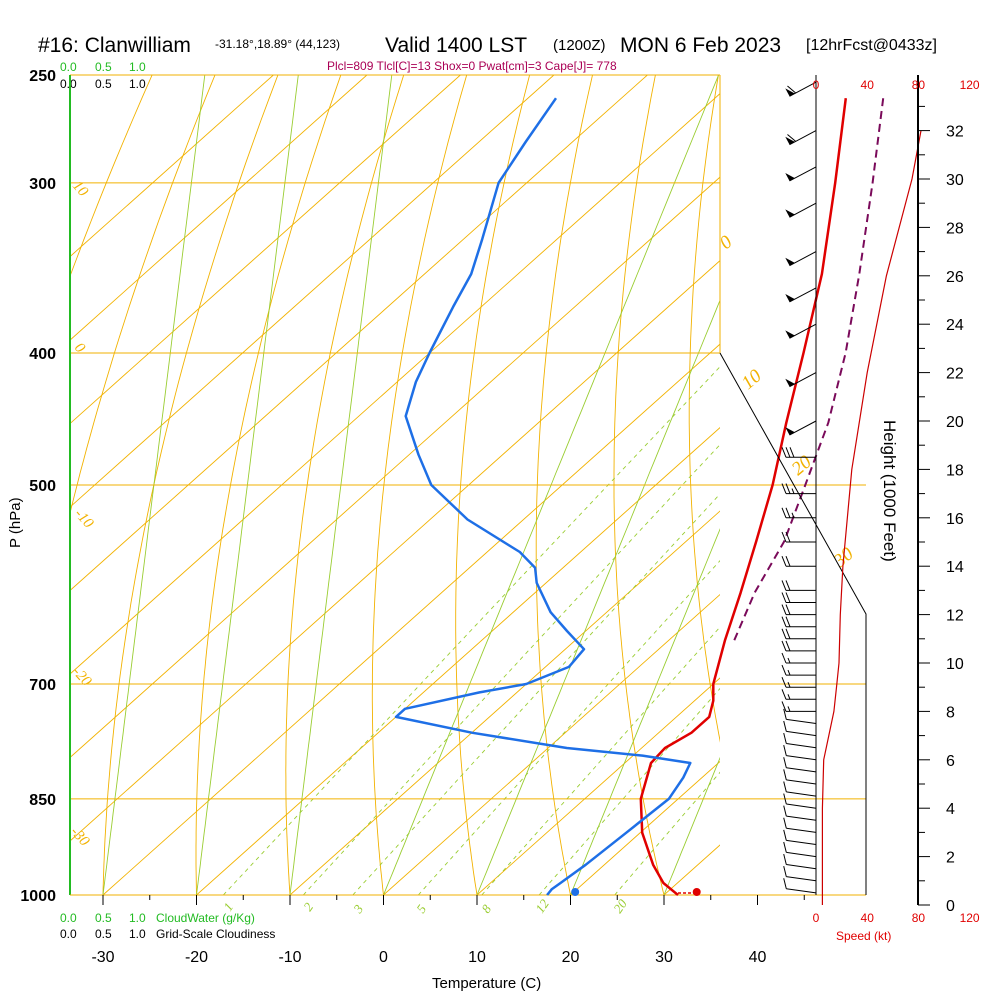 This screenshot has width=1000, height=1000. Describe the element at coordinates (289, 957) in the screenshot. I see `x-tick-label: -10` at that location.